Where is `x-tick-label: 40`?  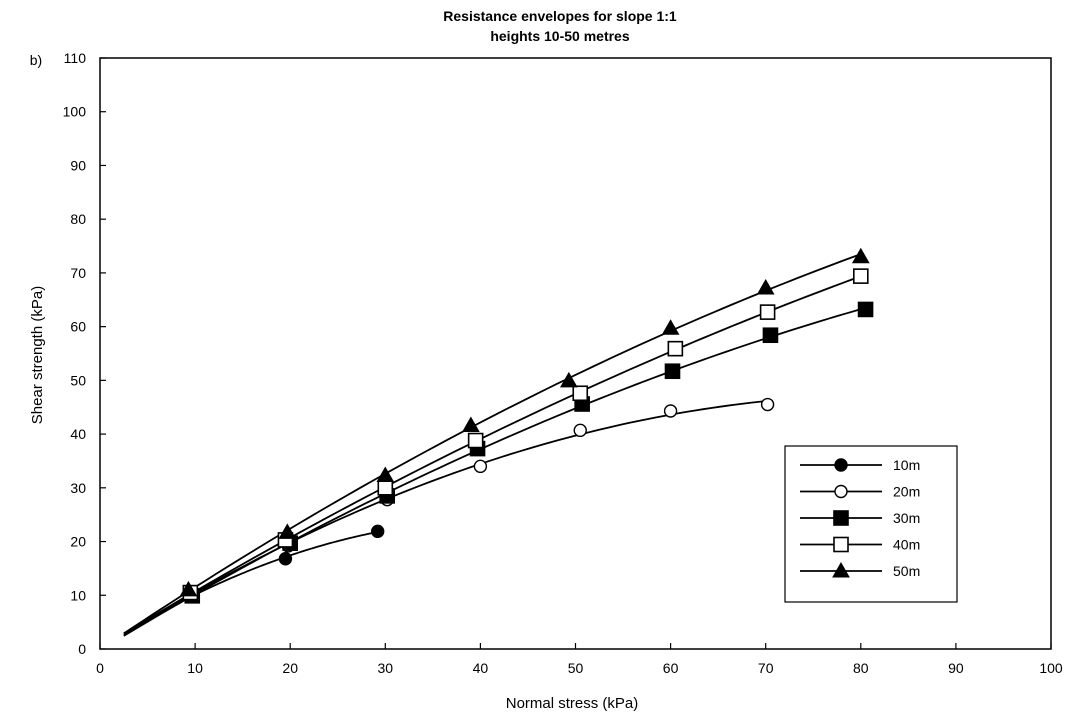 x-tick-label: 40 is located at coordinates (481, 668).